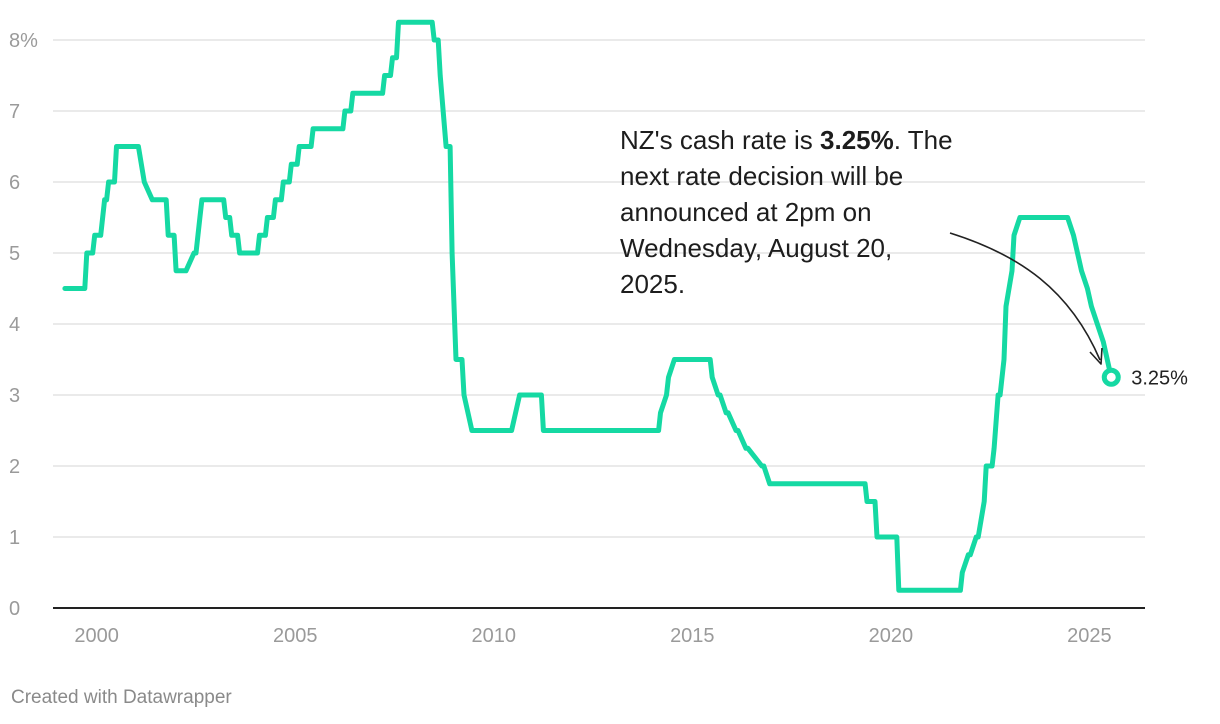  Describe the element at coordinates (857, 140) in the screenshot. I see `annotation-rate-value: 3.25%` at that location.